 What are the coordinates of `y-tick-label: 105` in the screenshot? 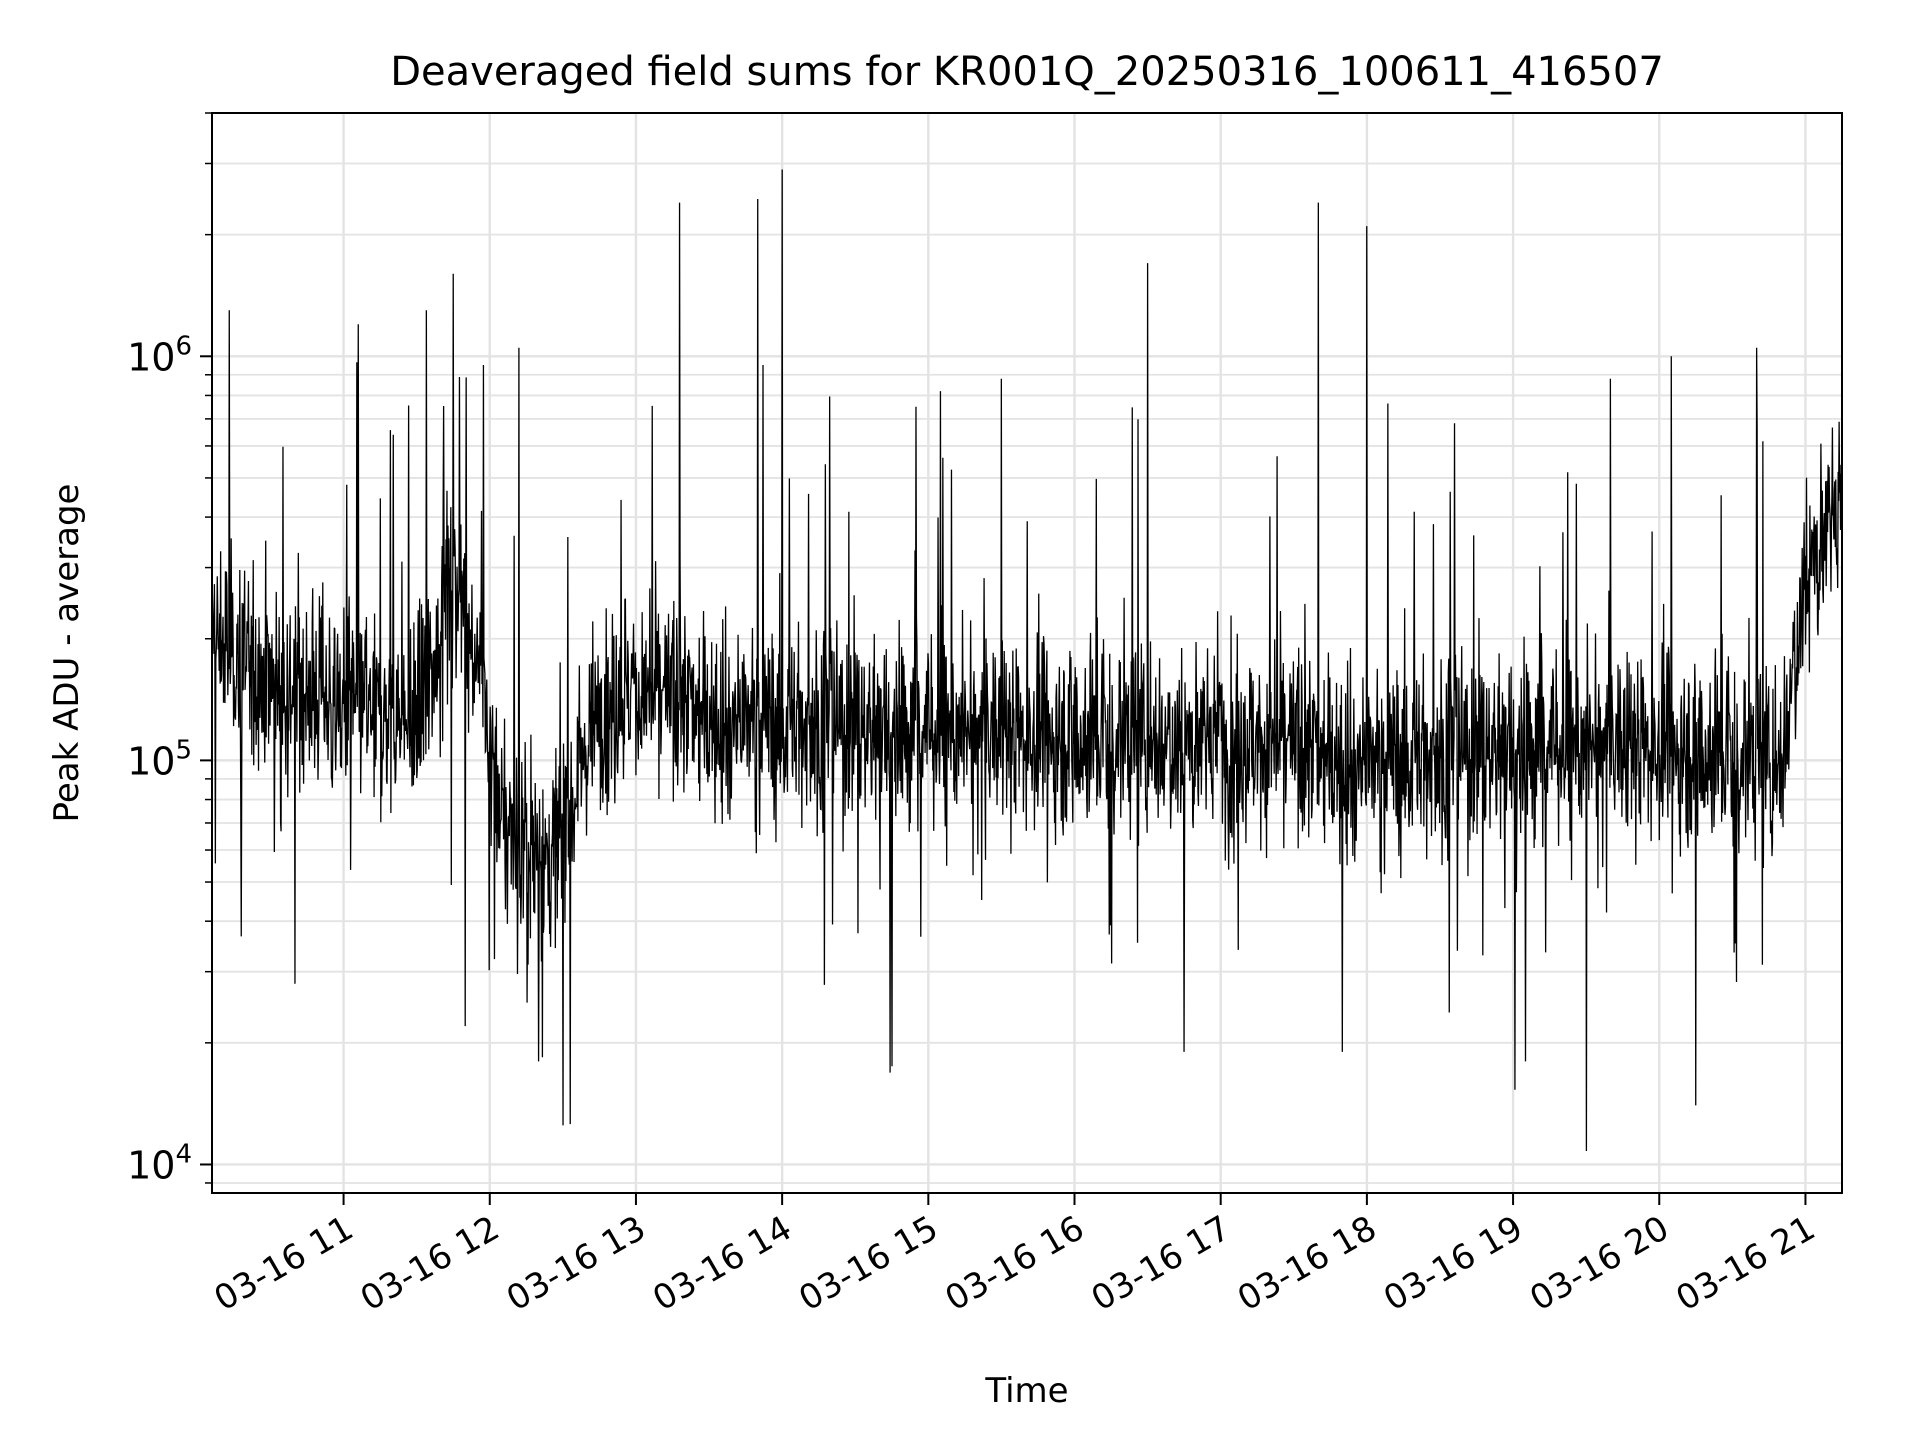 It's located at (159, 759).